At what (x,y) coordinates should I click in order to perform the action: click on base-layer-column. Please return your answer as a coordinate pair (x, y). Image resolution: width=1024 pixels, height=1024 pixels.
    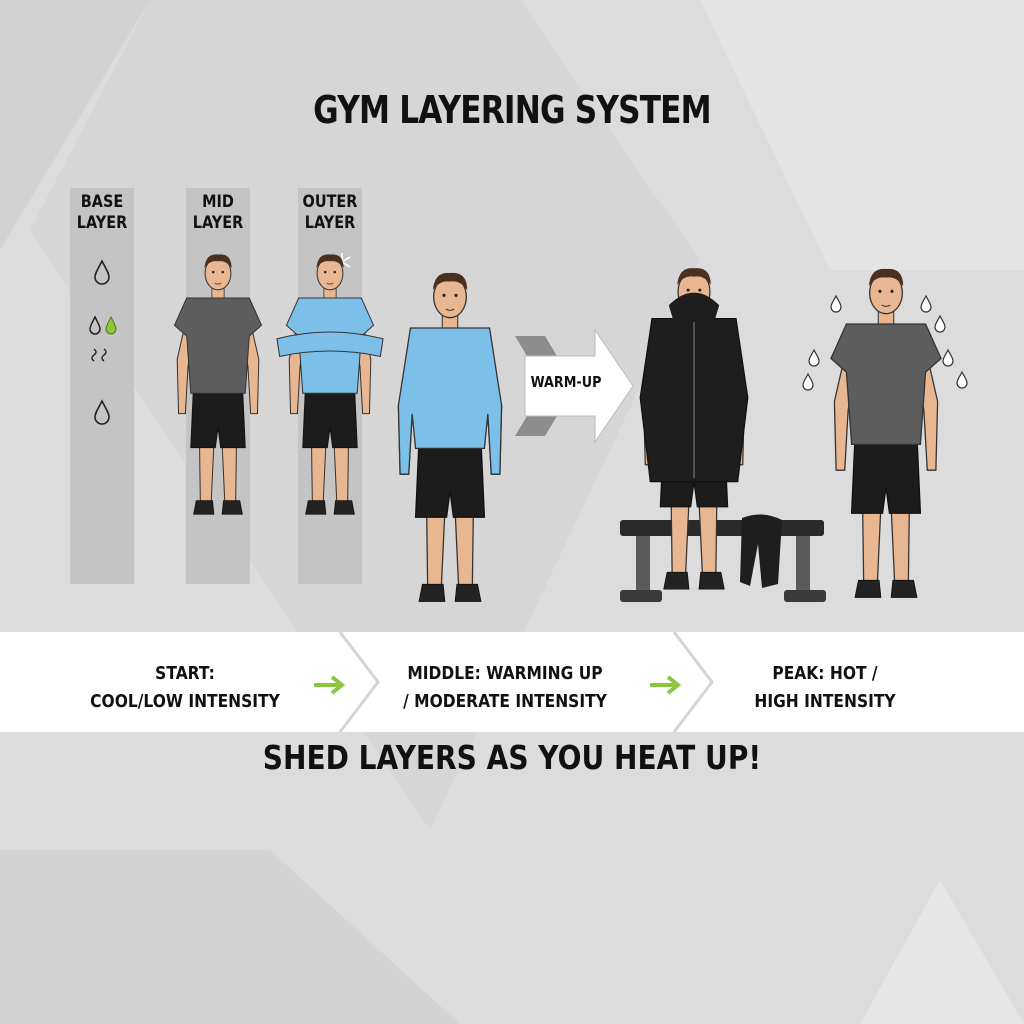
    Looking at the image, I should click on (102, 386).